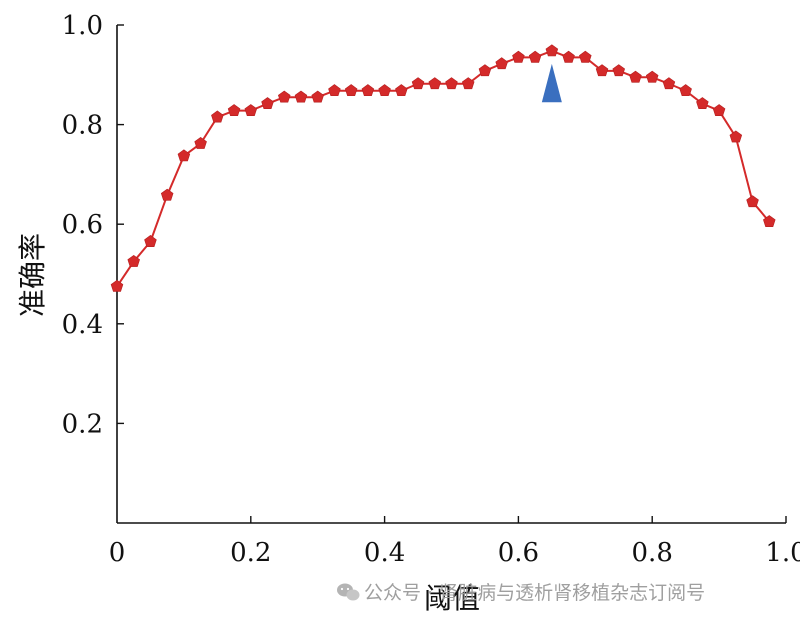  Describe the element at coordinates (82, 225) in the screenshot. I see `y-tick-label: 0.6` at that location.